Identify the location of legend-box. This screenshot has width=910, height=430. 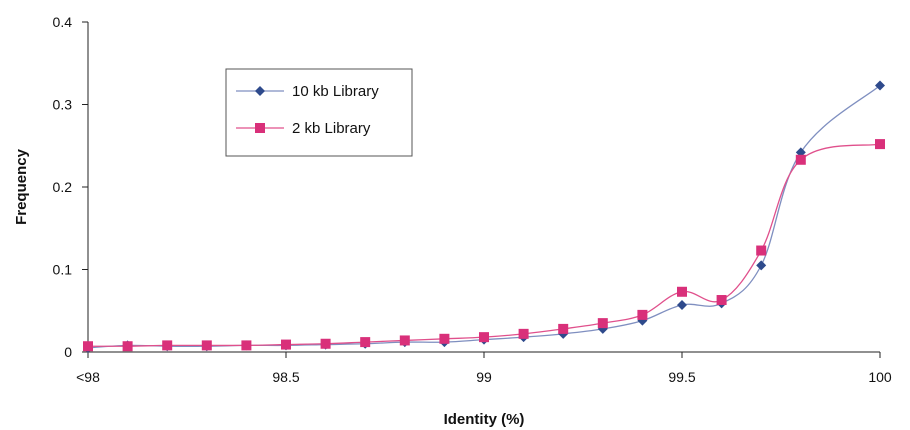
(319, 112).